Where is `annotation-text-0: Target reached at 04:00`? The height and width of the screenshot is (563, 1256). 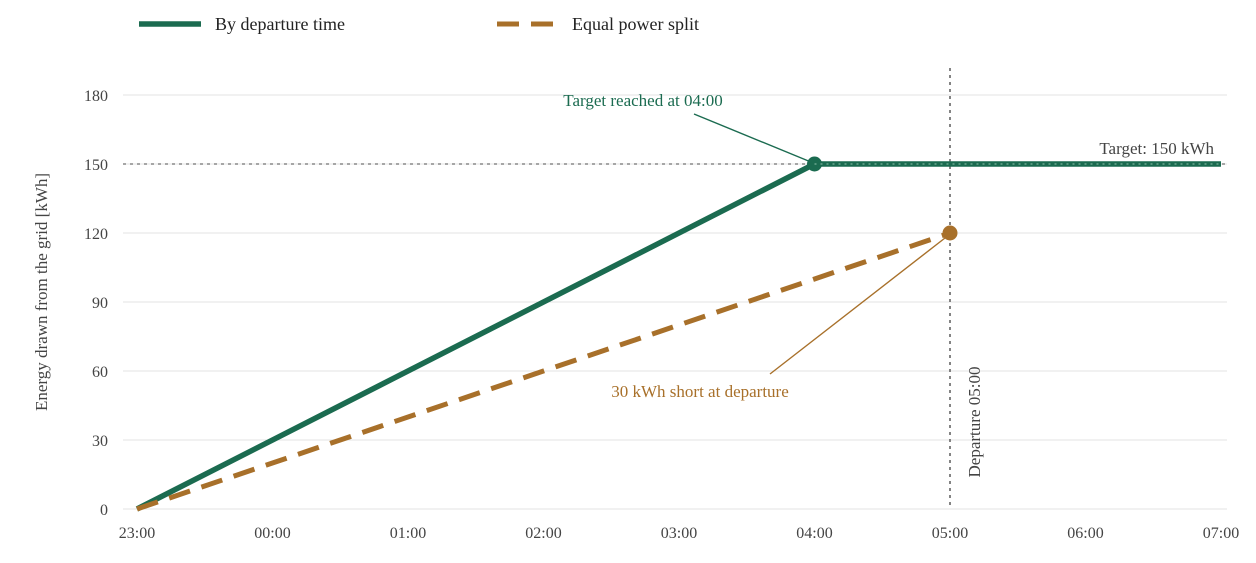
annotation-text-0: Target reached at 04:00 is located at coordinates (642, 100).